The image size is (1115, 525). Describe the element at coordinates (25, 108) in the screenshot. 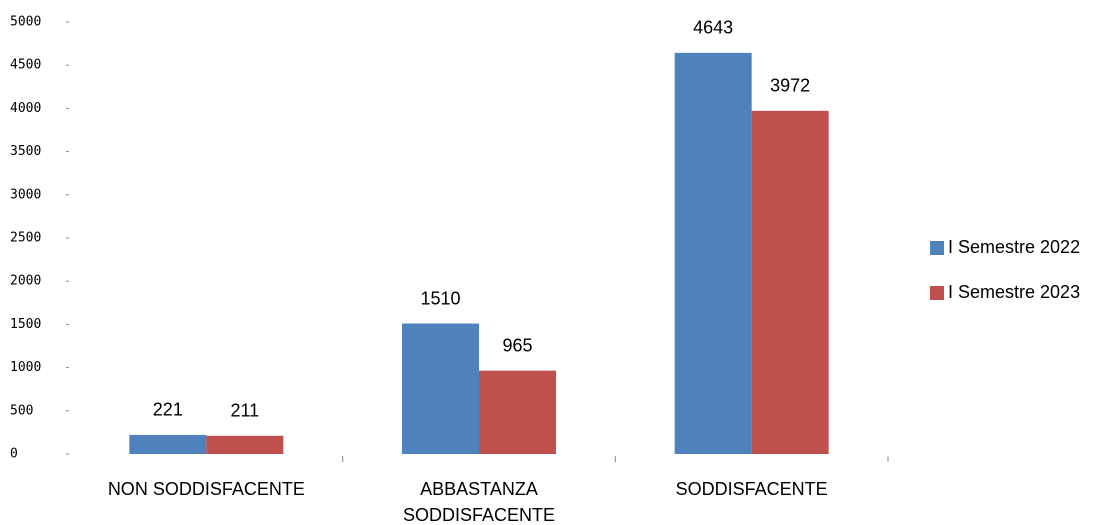

I see `y-tick-label: 4000` at that location.